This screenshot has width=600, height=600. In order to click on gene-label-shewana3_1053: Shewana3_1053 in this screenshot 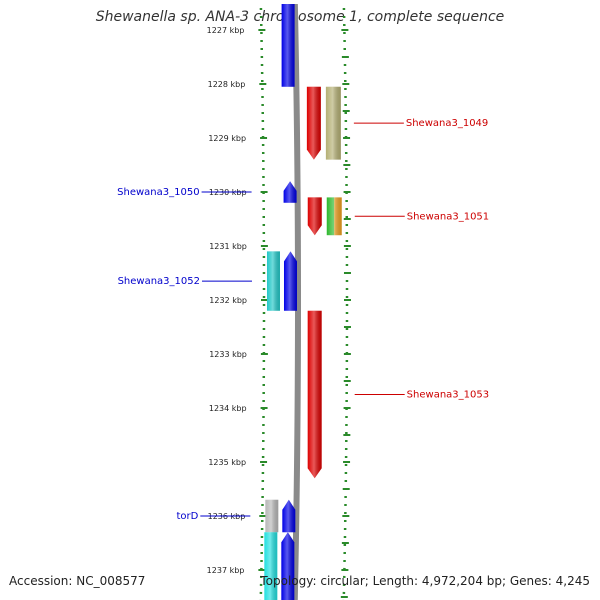, I will do `click(448, 395)`.